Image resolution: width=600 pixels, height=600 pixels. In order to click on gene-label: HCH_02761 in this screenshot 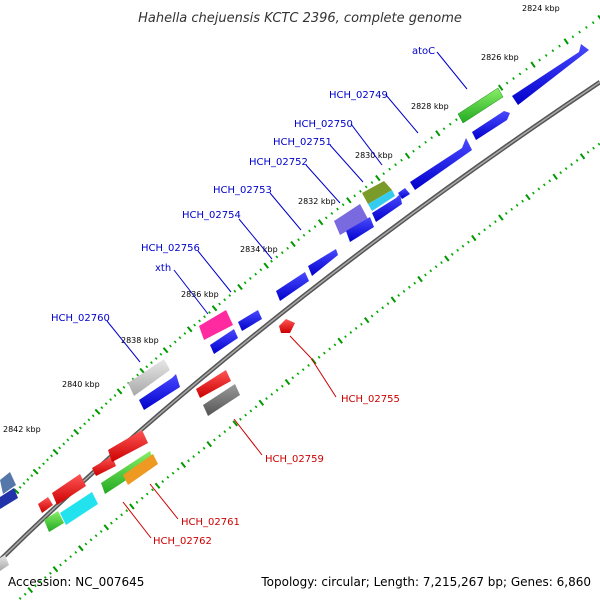, I will do `click(210, 522)`.